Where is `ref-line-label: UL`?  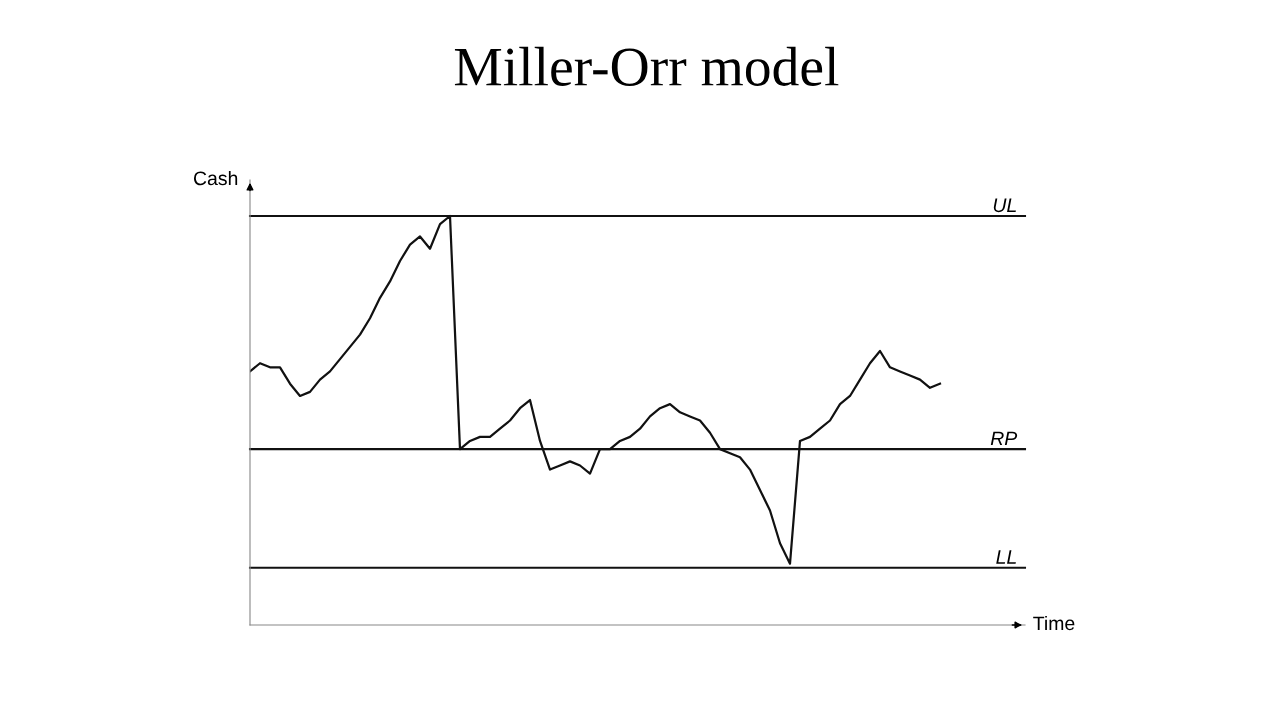 ref-line-label: UL is located at coordinates (1004, 205).